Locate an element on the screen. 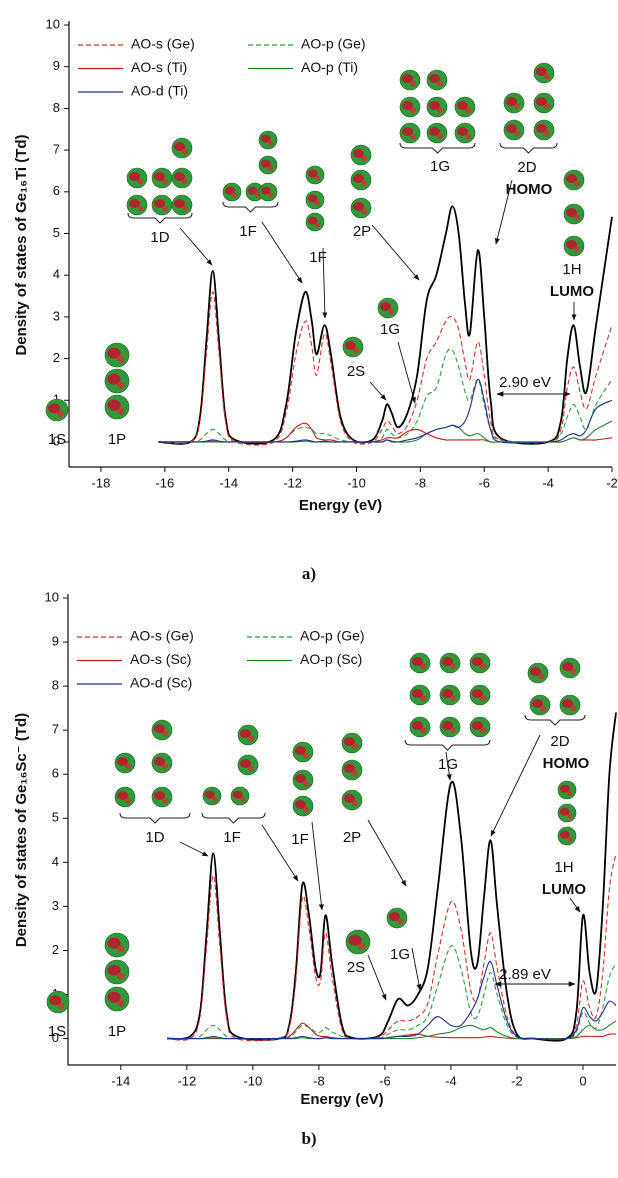 The image size is (618, 1178). annotation: 1D is located at coordinates (159, 237).